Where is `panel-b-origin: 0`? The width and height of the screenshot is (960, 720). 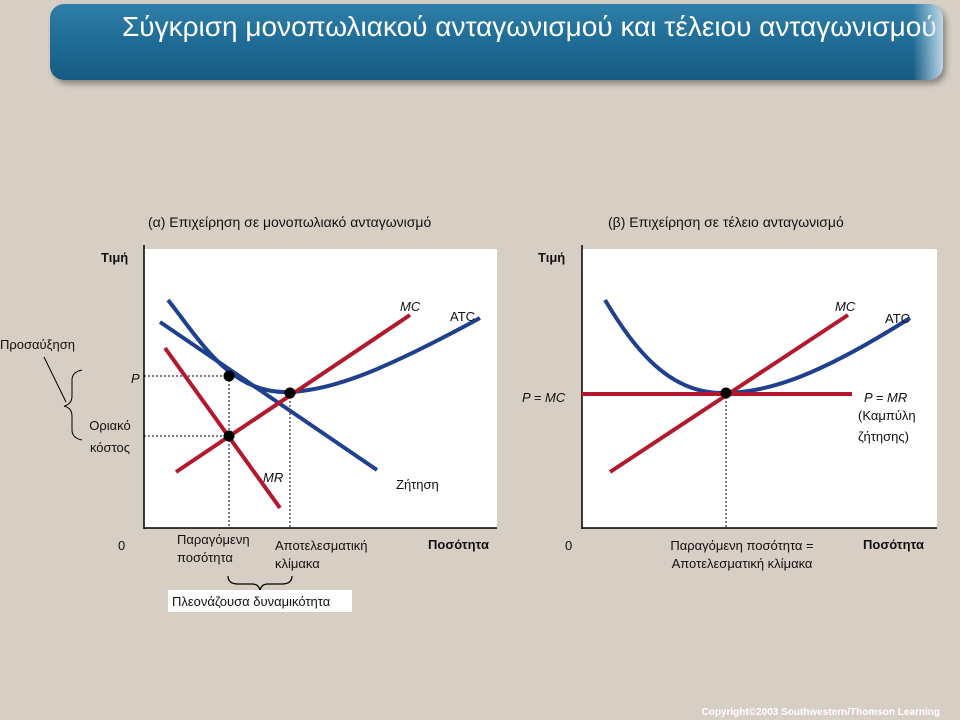
panel-b-origin: 0 is located at coordinates (568, 545).